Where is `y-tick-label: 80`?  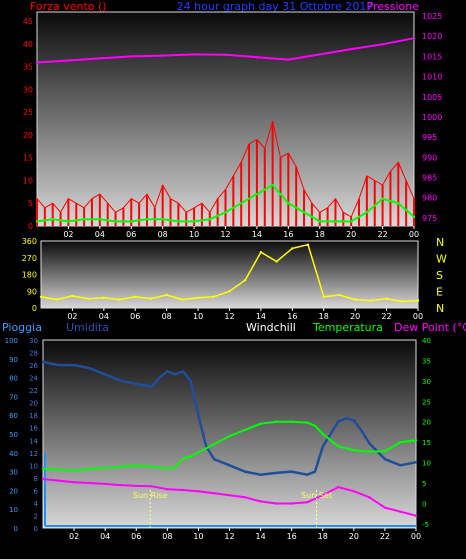
y-tick-label: 80 is located at coordinates (13, 379).